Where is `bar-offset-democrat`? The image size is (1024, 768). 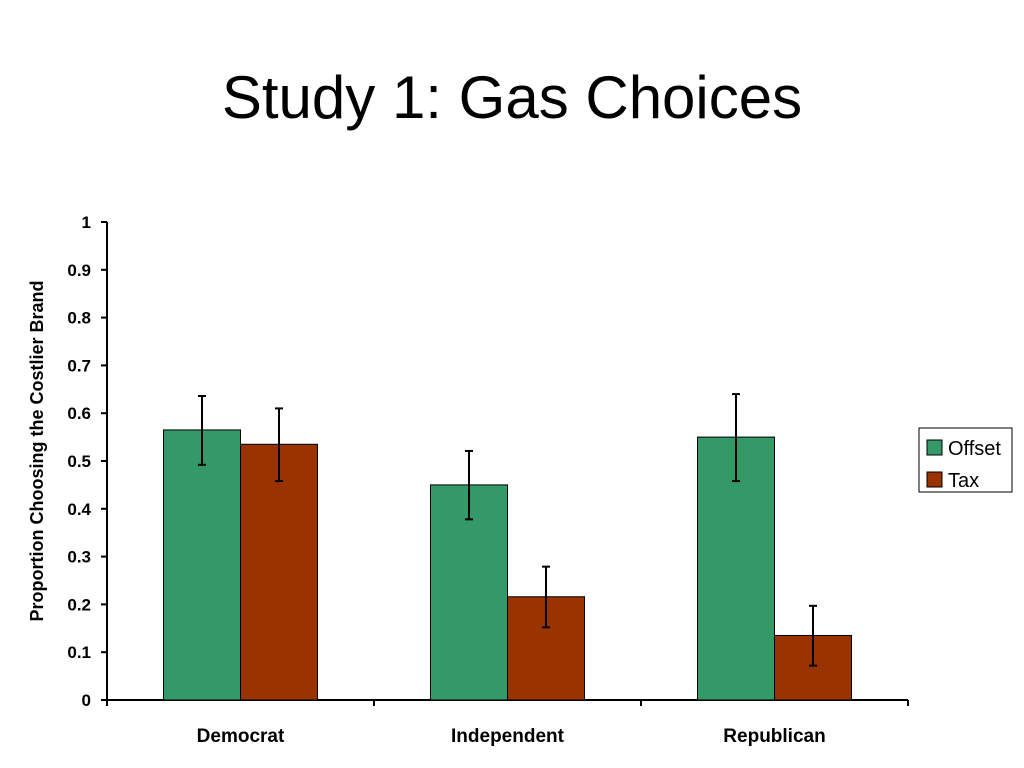 bar-offset-democrat is located at coordinates (202, 565).